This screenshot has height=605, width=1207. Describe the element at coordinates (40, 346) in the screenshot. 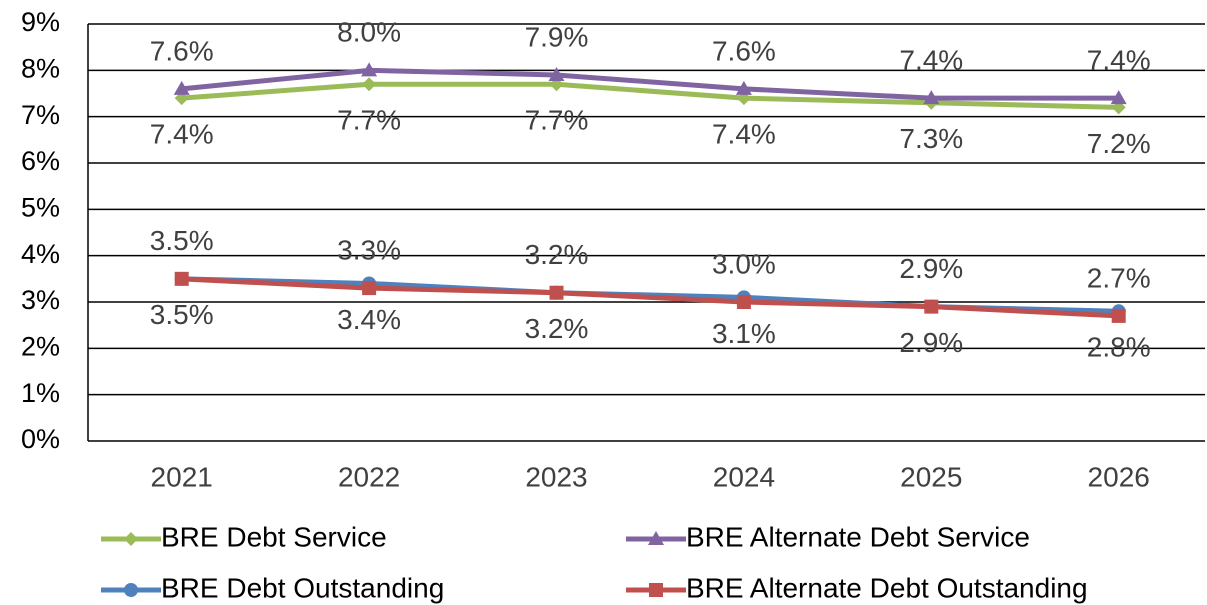

I see `y-tick-label: 2%` at that location.